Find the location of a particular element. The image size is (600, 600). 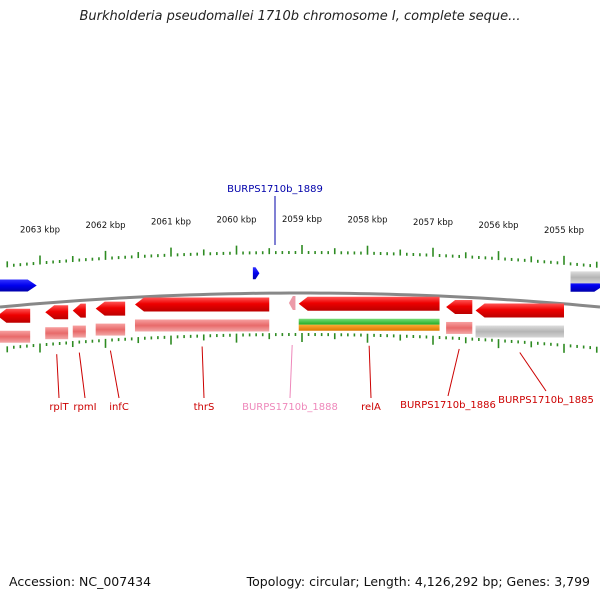

ruler-tick-label: 2059 kbp is located at coordinates (302, 220).